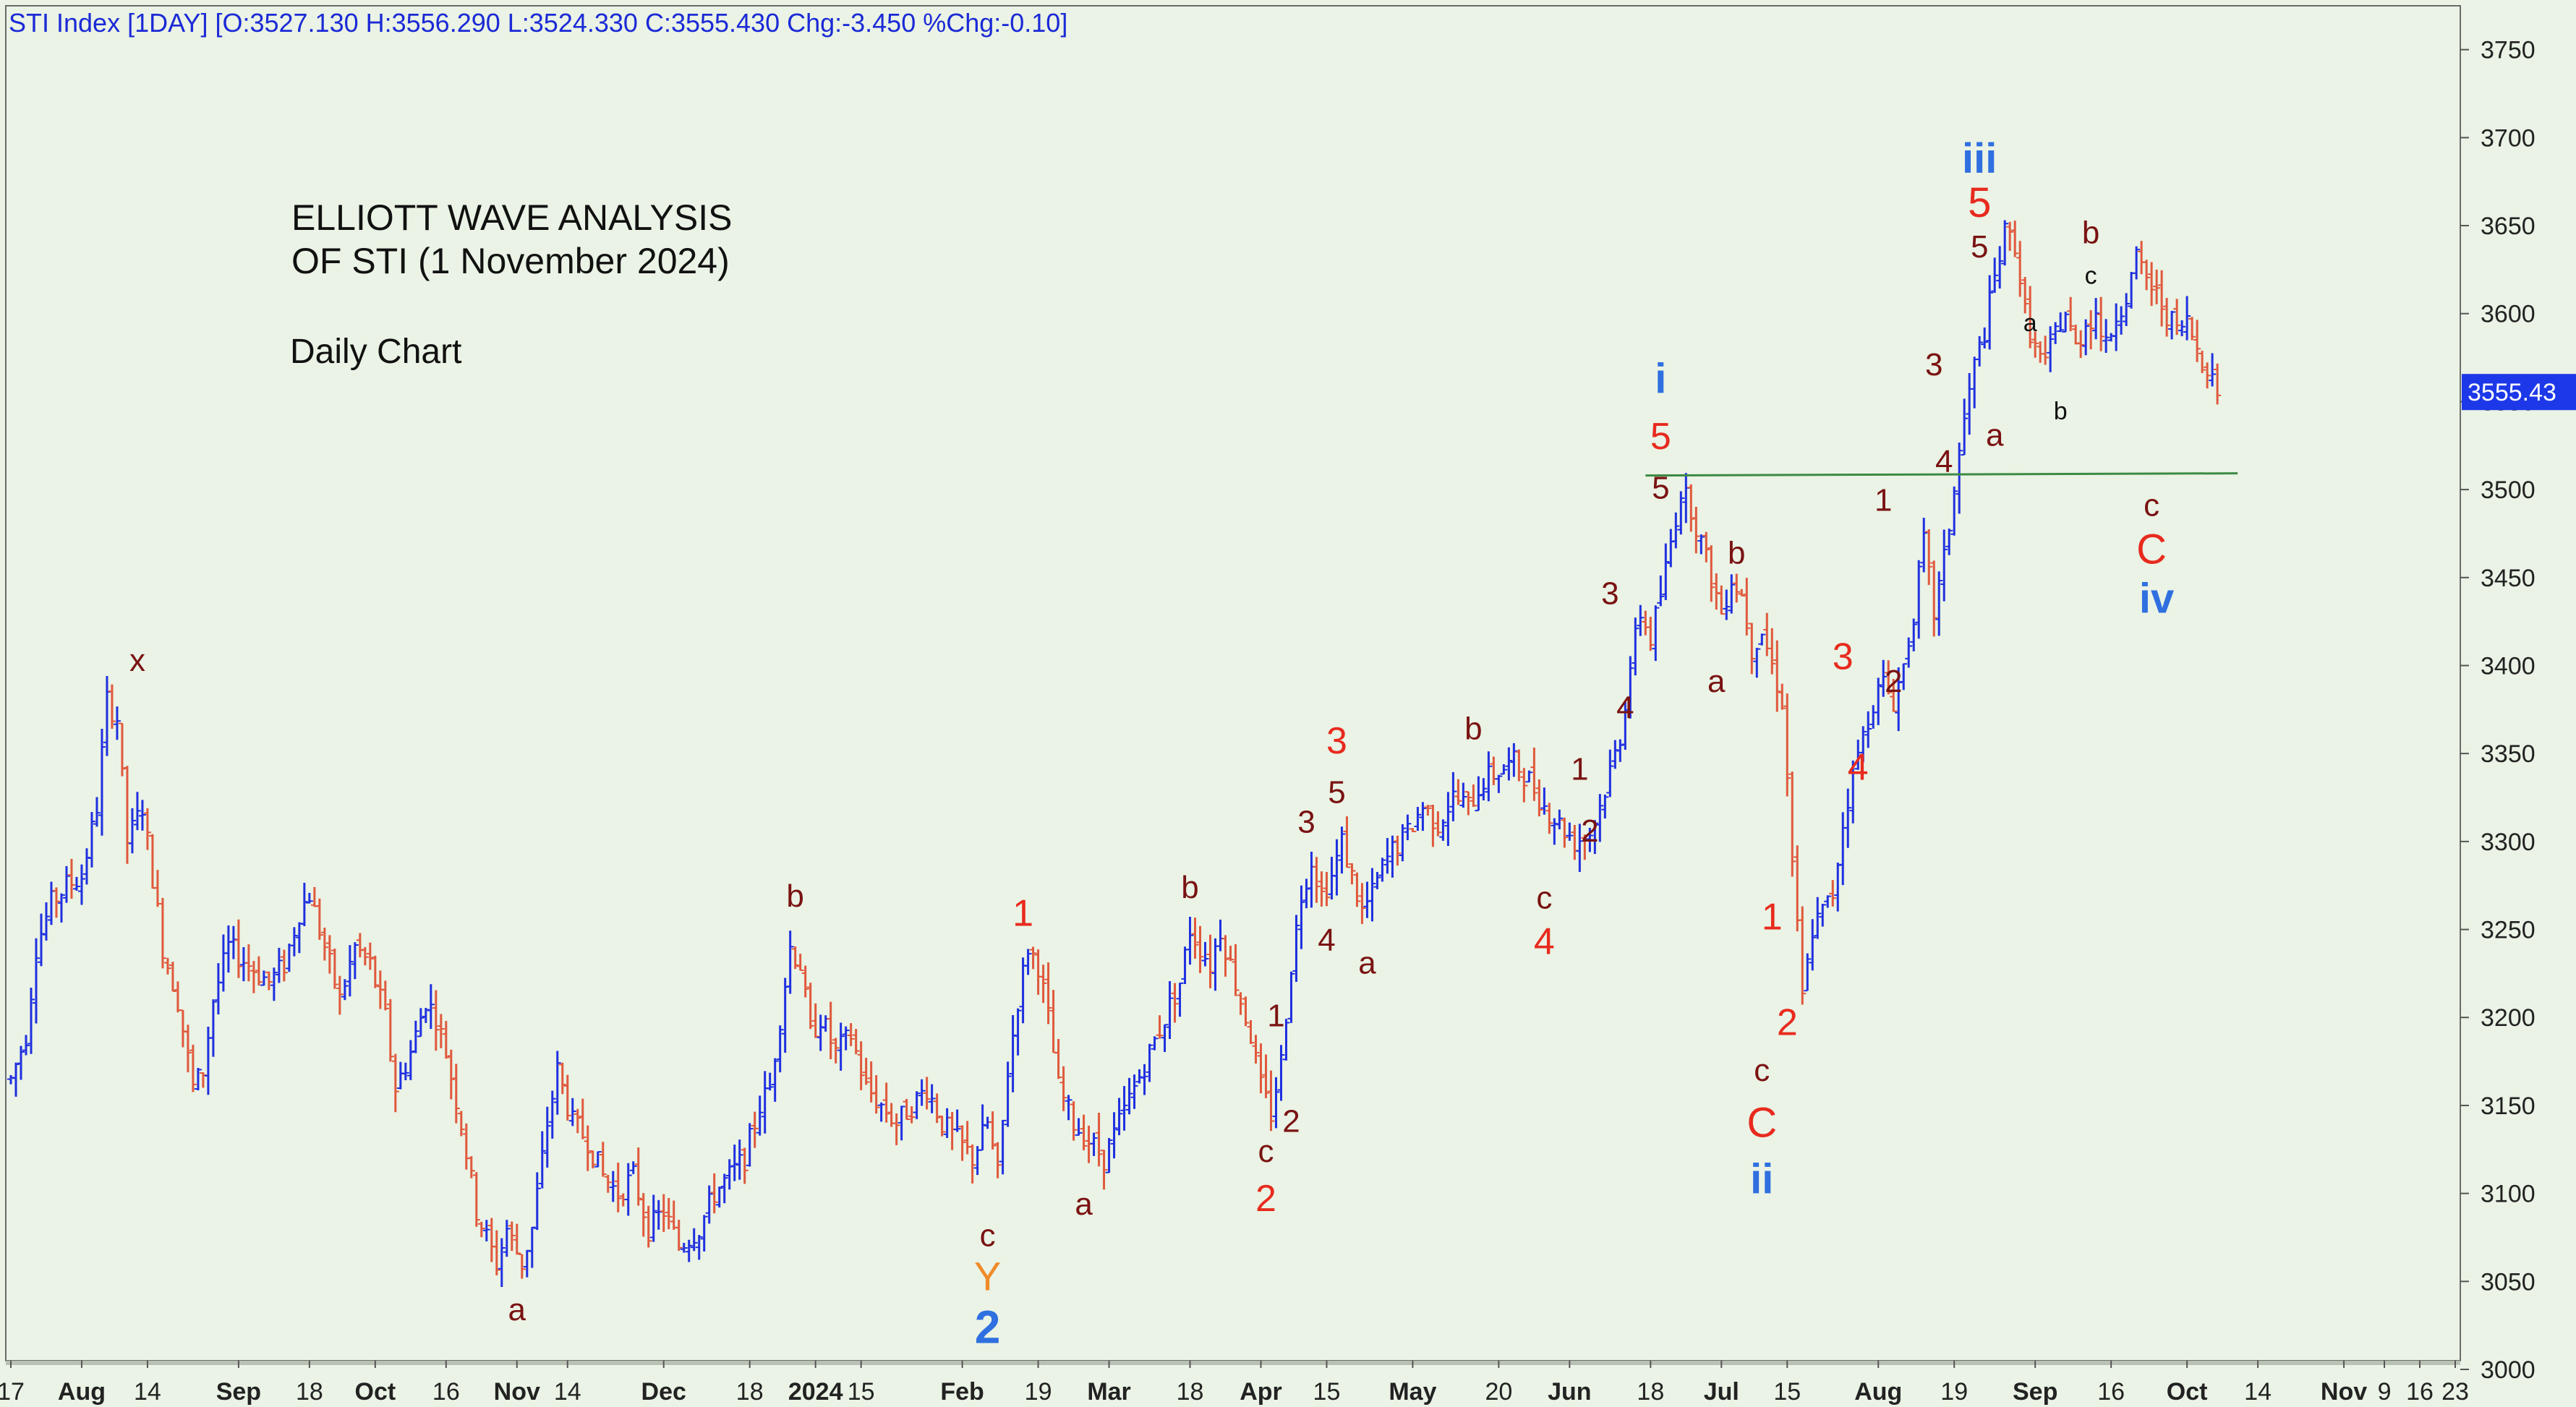 The image size is (2576, 1407). Describe the element at coordinates (517, 1392) in the screenshot. I see `x-tick-label: Nov` at that location.